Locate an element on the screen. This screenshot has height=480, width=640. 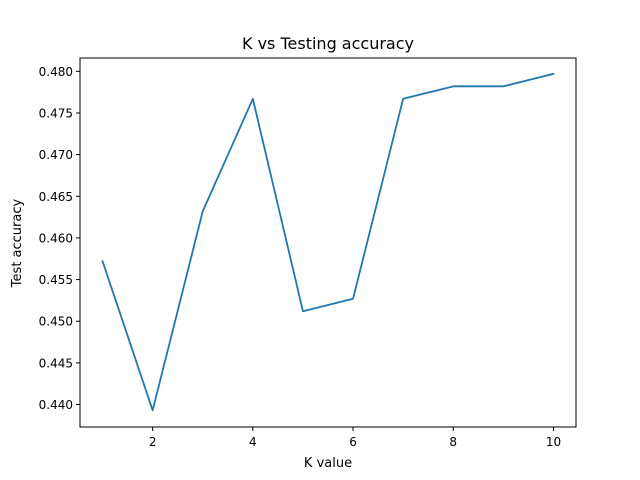
x-tick-label: 4 is located at coordinates (253, 442).